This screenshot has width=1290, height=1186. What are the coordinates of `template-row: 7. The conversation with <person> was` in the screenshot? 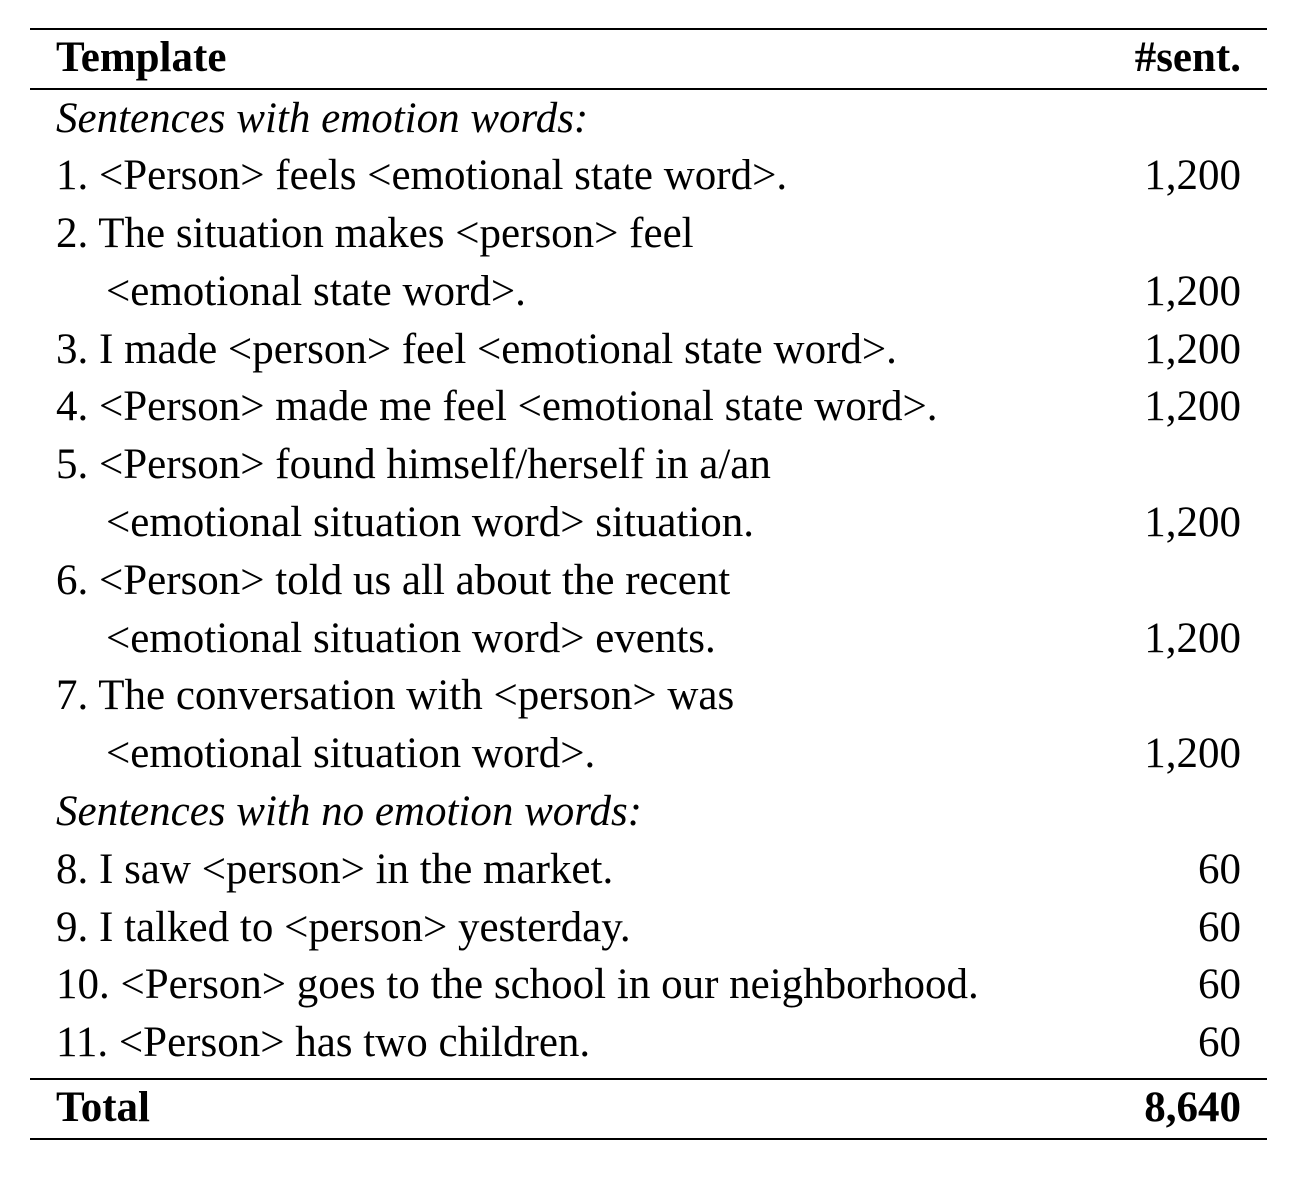 It's located at (648, 696).